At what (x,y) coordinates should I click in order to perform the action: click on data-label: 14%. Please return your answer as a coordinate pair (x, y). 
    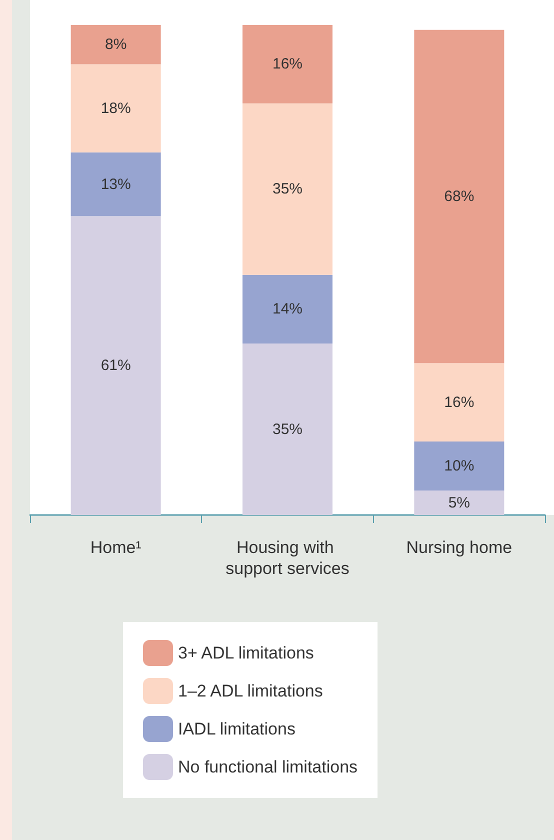
    Looking at the image, I should click on (287, 309).